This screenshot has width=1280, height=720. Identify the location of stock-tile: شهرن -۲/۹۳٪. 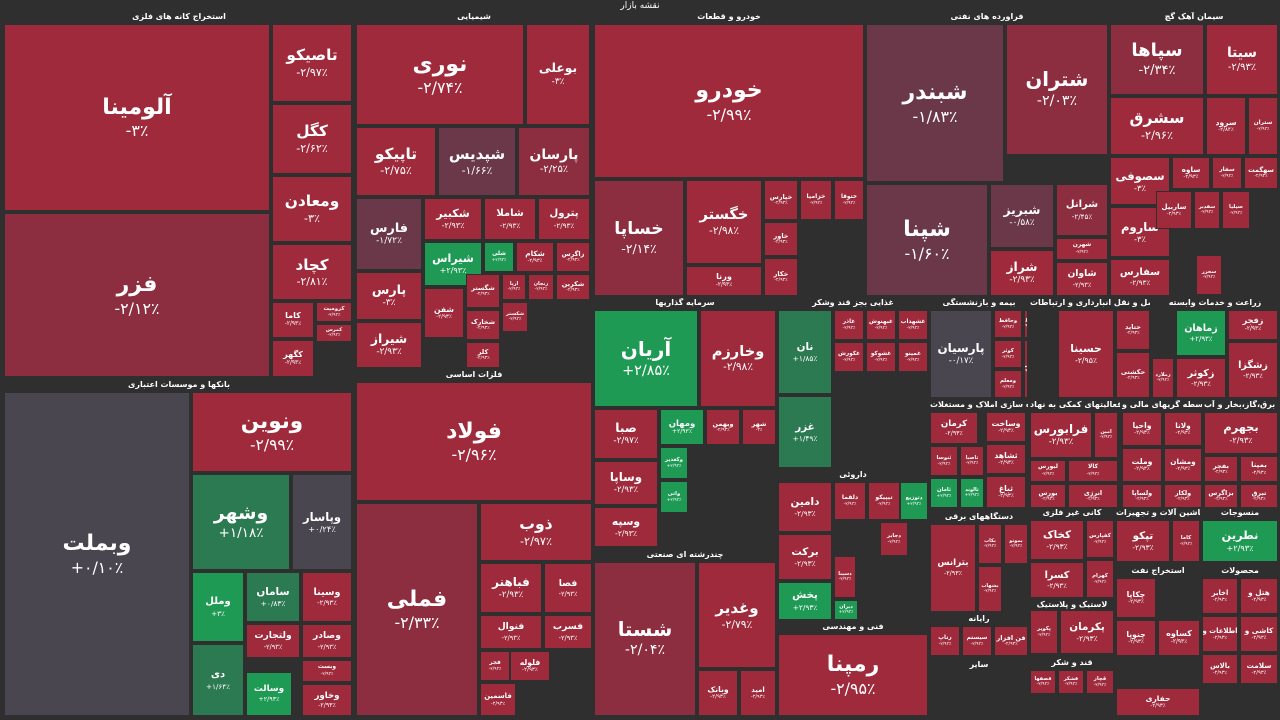
(1082, 249).